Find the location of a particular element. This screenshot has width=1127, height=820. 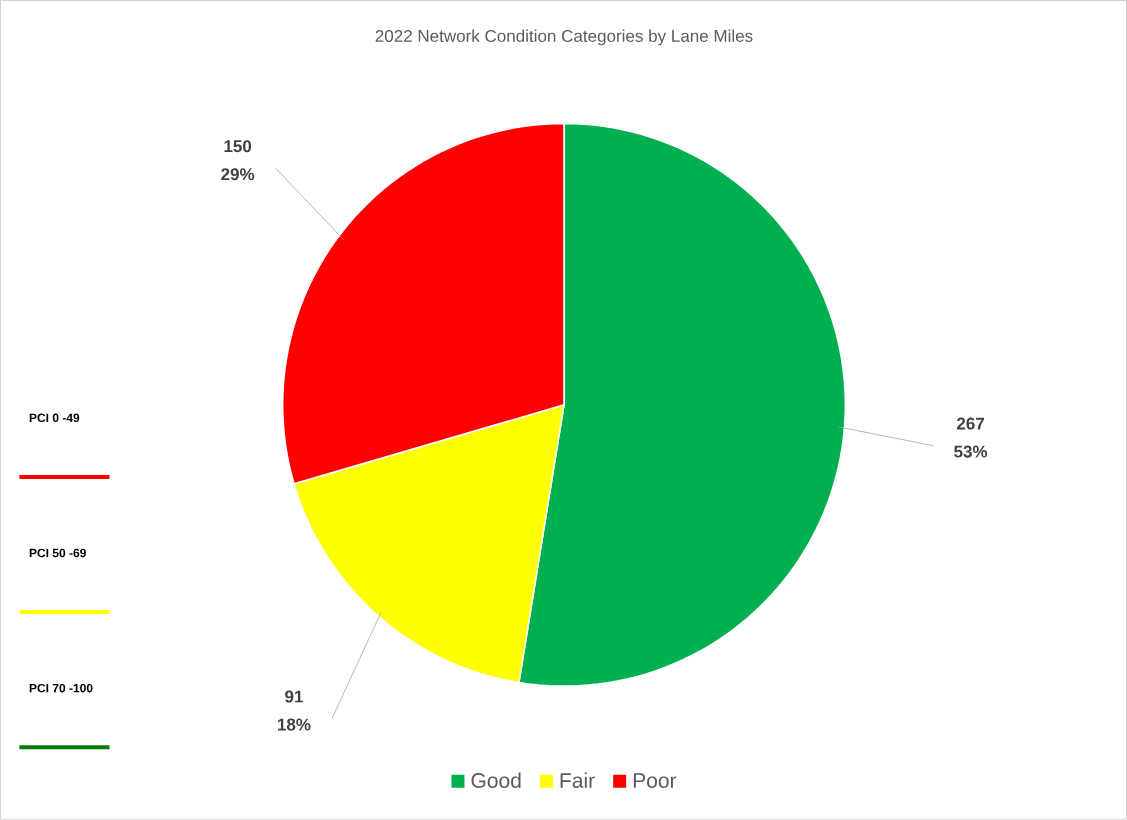

legend-label: Poor is located at coordinates (655, 781).